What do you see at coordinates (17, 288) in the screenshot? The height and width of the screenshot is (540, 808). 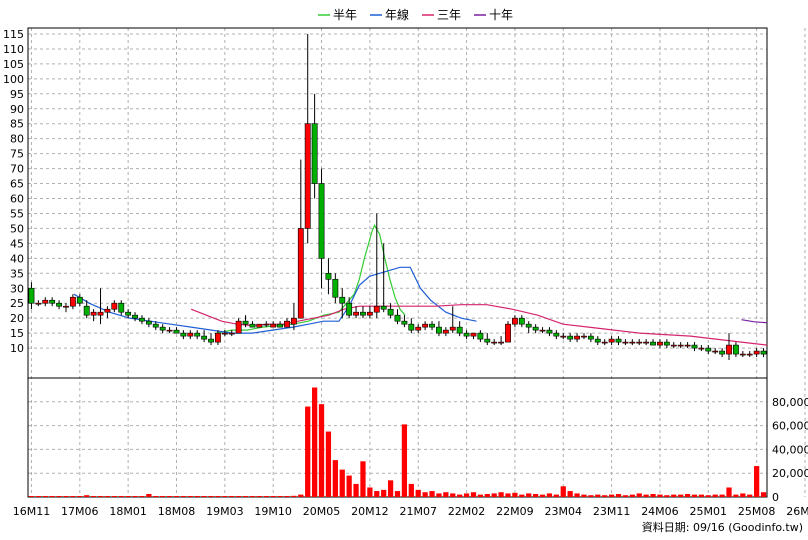 I see `price-tick-label: 30` at bounding box center [17, 288].